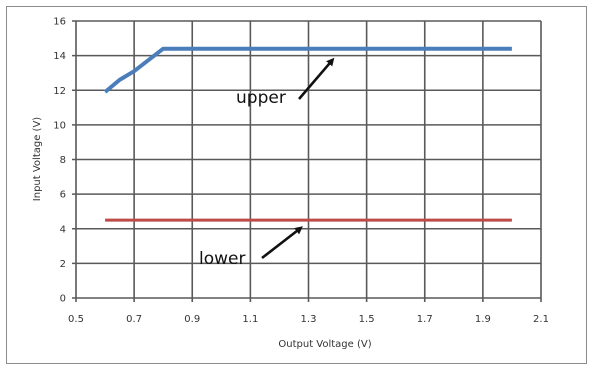 The width and height of the screenshot is (594, 371). Describe the element at coordinates (37, 159) in the screenshot. I see `y-axis-title: Input Voltage (V)` at that location.